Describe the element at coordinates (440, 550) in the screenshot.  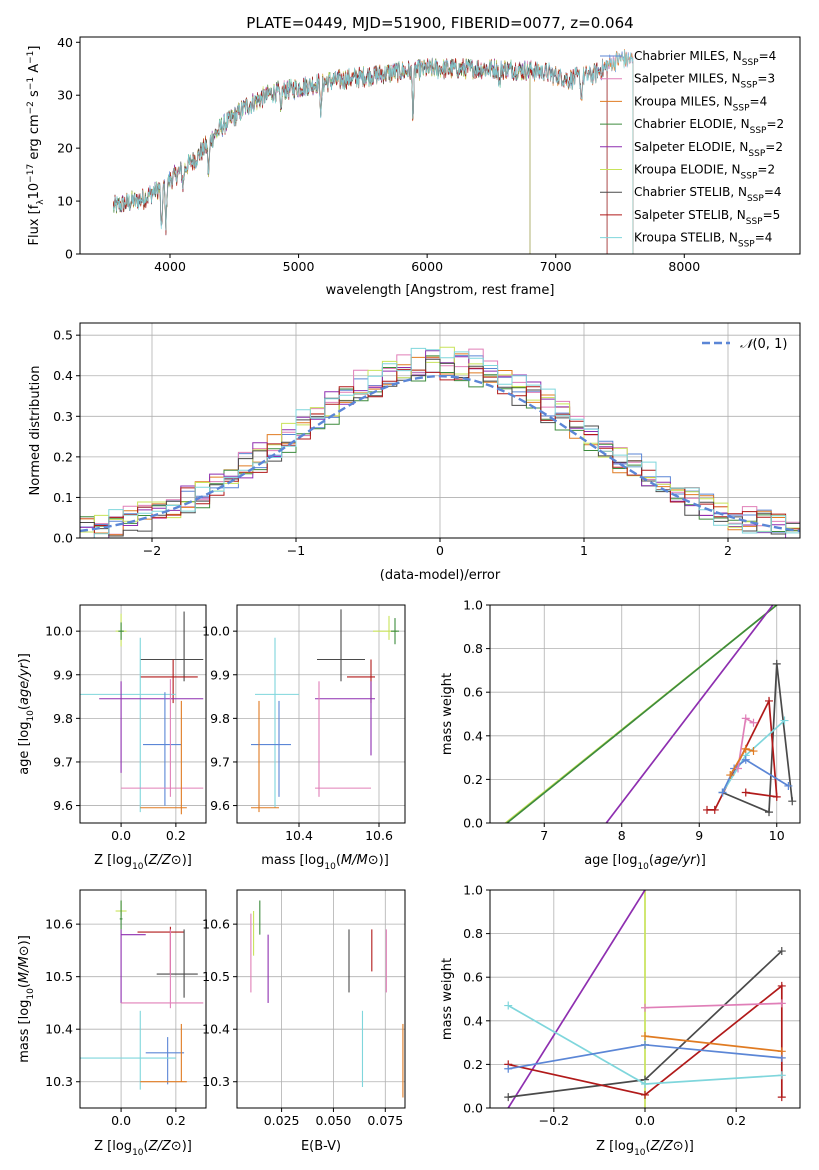
I see `x-tick-label: 0` at that location.